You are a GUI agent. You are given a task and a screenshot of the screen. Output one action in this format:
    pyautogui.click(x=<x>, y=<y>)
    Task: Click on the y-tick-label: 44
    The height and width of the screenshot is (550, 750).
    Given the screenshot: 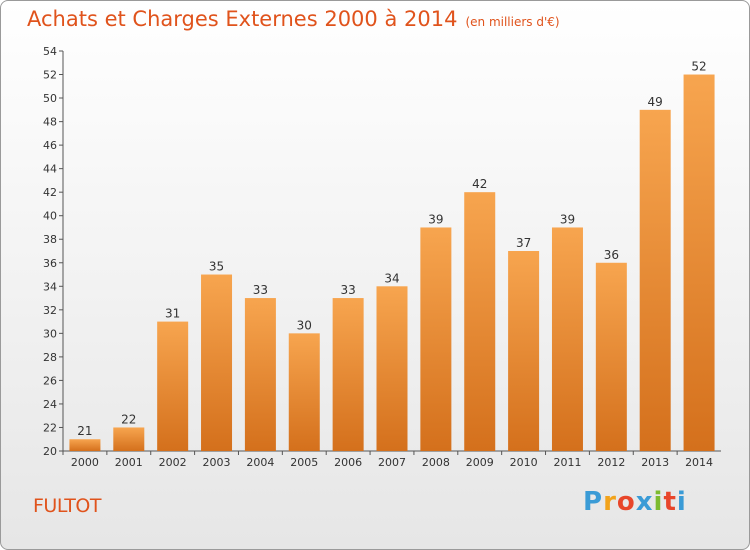 What is the action you would take?
    pyautogui.click(x=50, y=169)
    